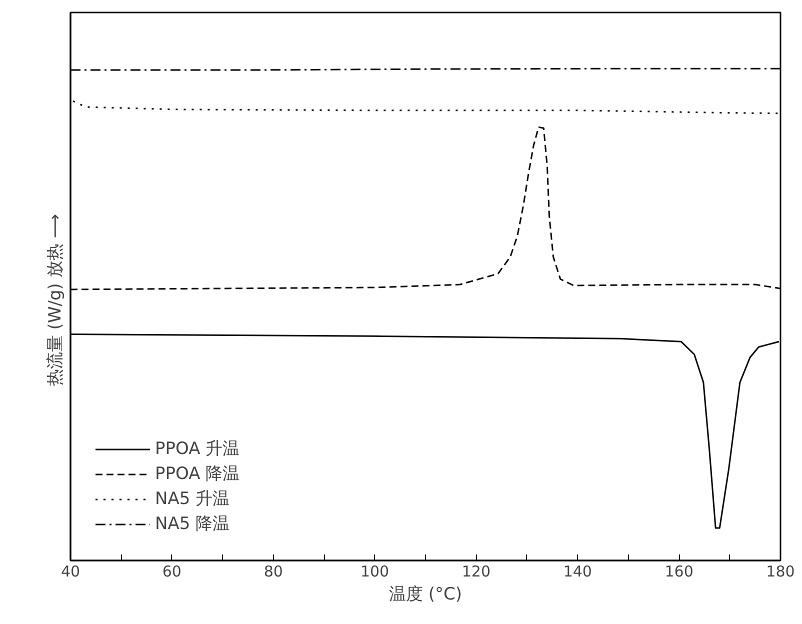 This screenshot has height=624, width=802. I want to click on x-tick-label: 140, so click(577, 571).